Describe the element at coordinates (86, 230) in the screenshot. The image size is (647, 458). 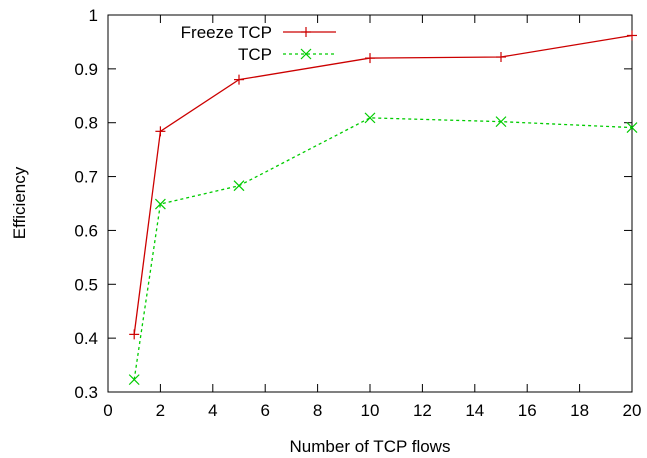
I see `y-tick-label: 0.6` at that location.